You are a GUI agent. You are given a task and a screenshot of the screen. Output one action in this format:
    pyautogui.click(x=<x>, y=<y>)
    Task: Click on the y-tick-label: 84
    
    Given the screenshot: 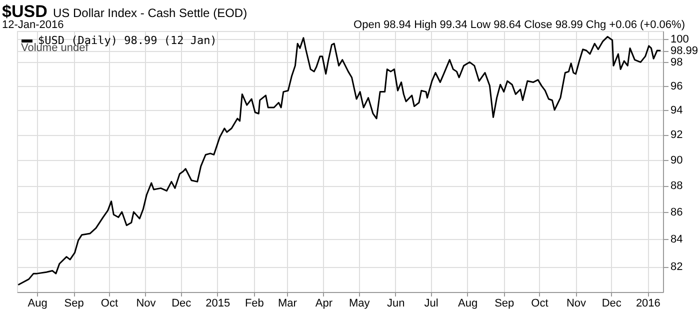 What is the action you would take?
    pyautogui.click(x=676, y=239)
    